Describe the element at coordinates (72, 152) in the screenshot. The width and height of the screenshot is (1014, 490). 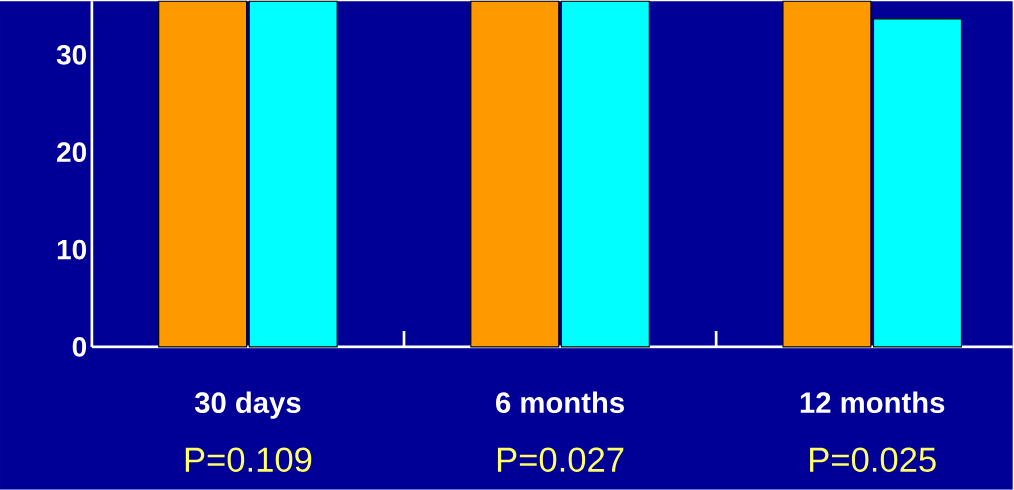
I see `y-tick-label: 20` at that location.